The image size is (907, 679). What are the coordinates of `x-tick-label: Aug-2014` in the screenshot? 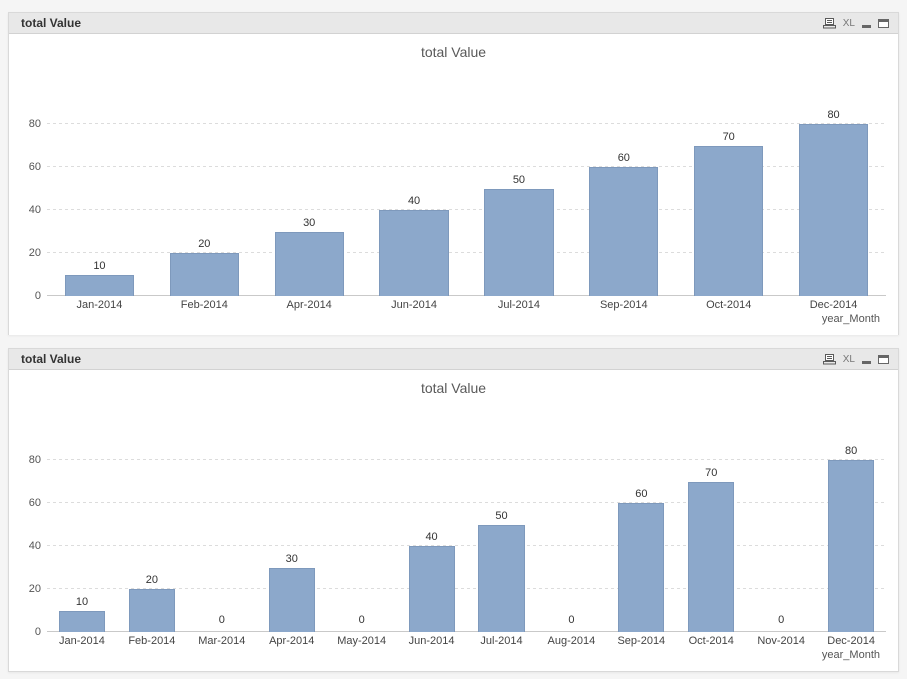 It's located at (571, 641).